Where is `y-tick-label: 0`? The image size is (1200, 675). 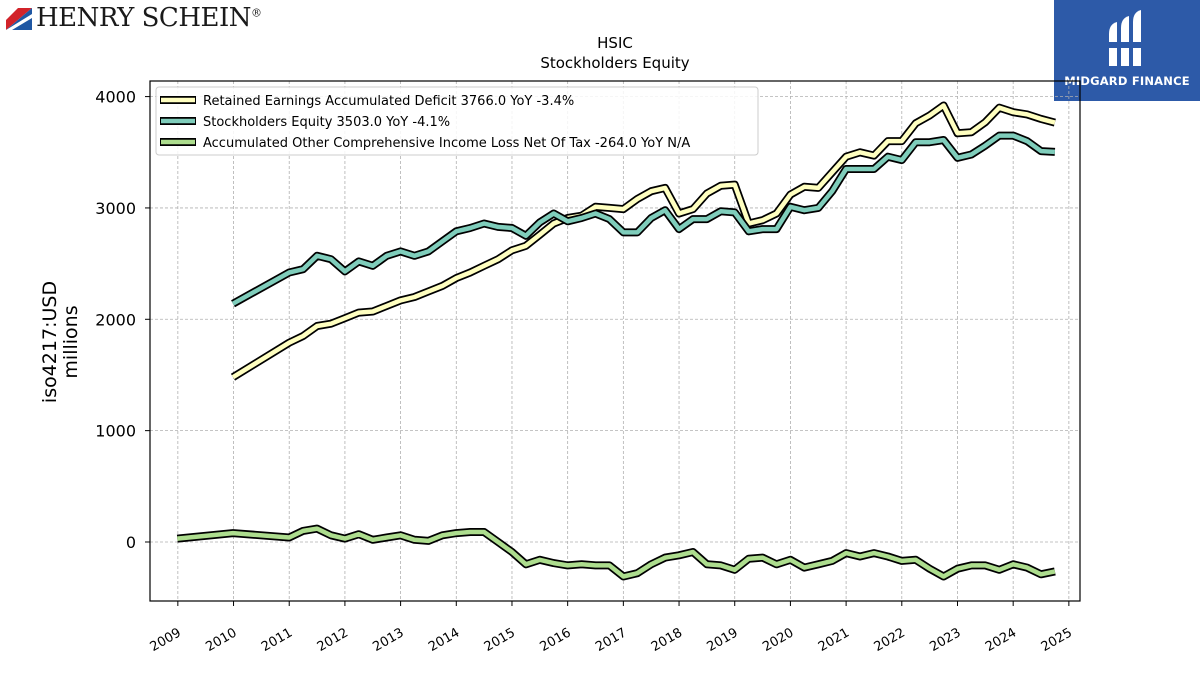 y-tick-label: 0 is located at coordinates (131, 542).